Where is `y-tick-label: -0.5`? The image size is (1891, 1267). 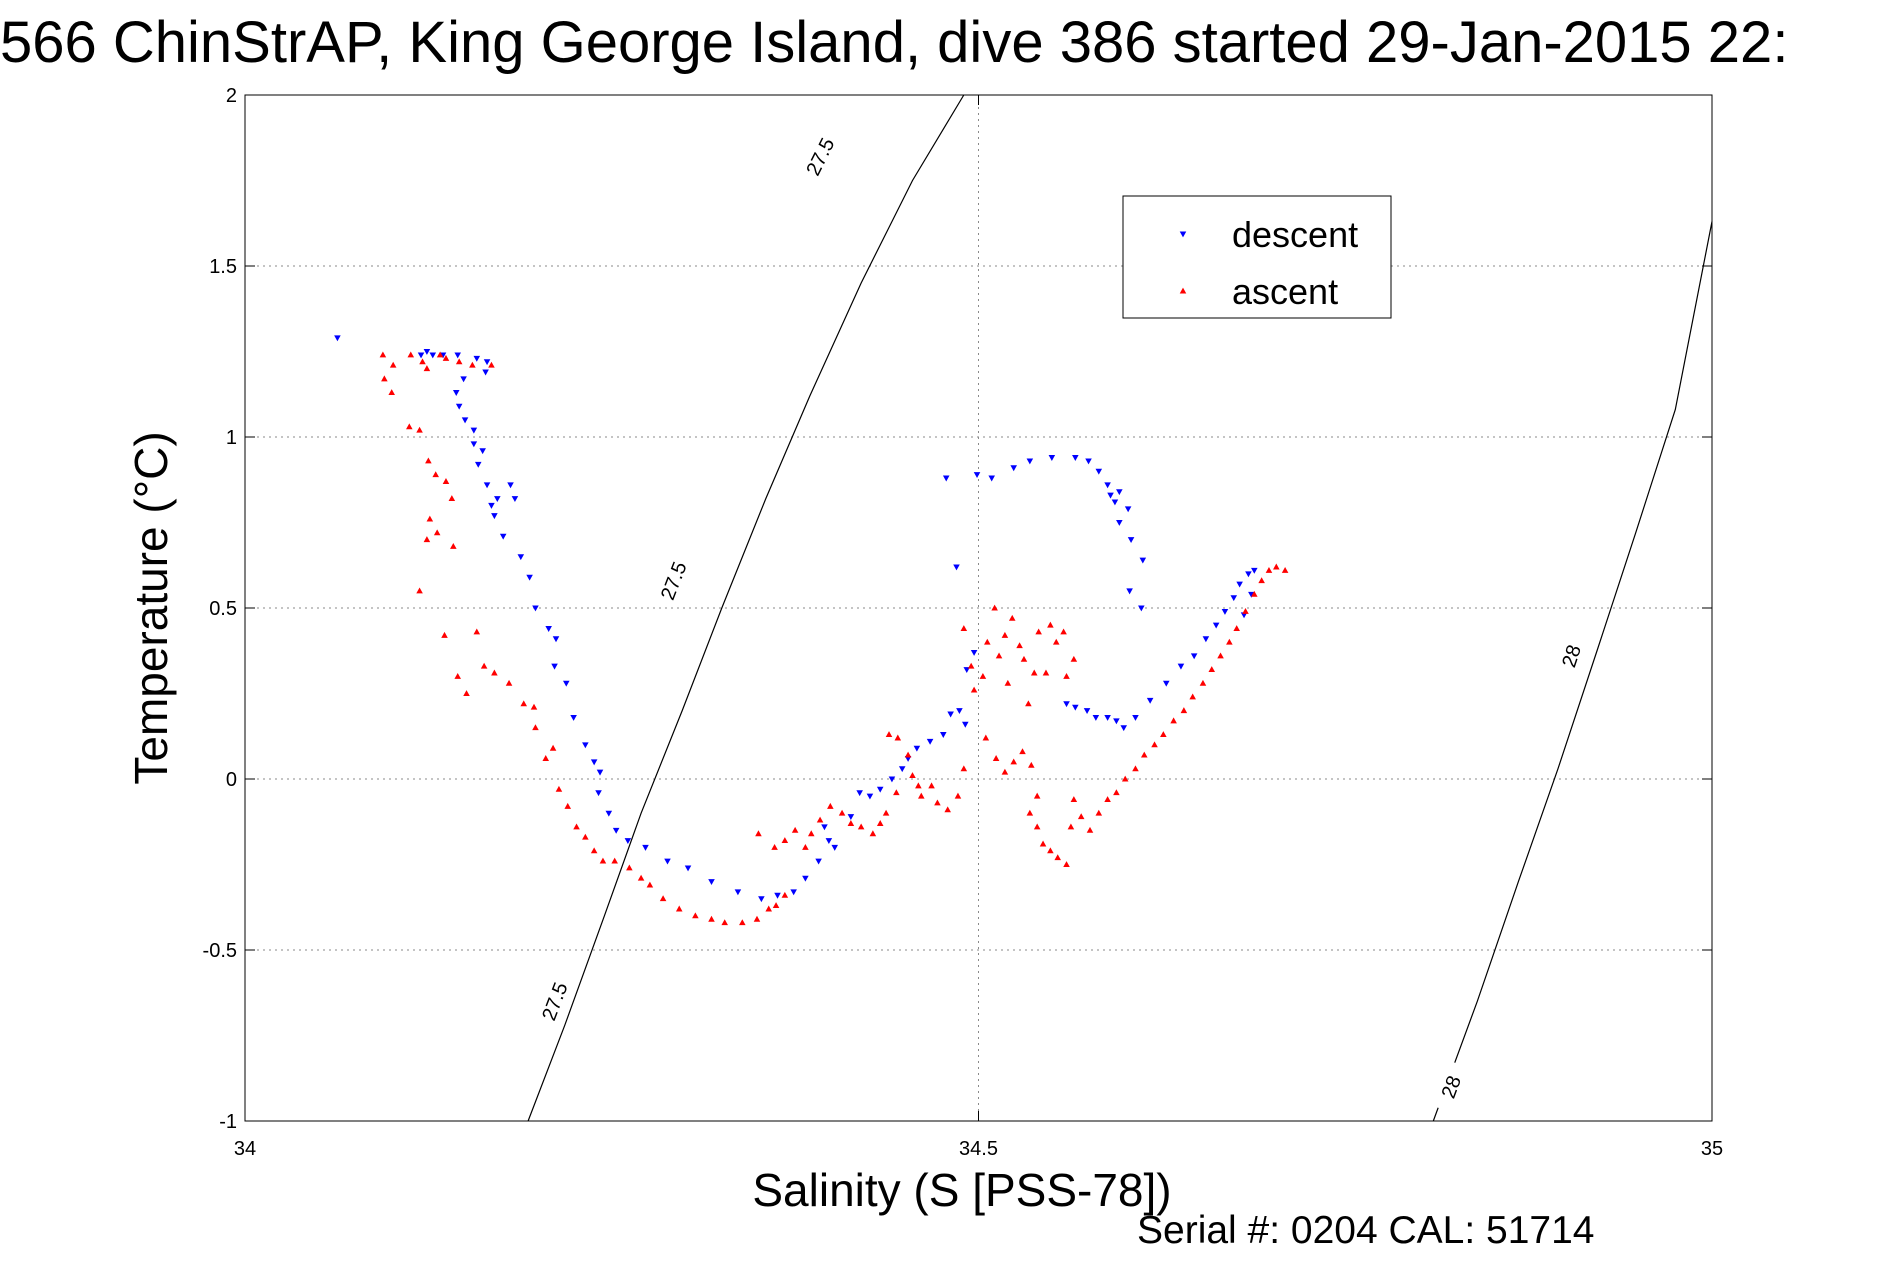
y-tick-label: -0.5 is located at coordinates (220, 951).